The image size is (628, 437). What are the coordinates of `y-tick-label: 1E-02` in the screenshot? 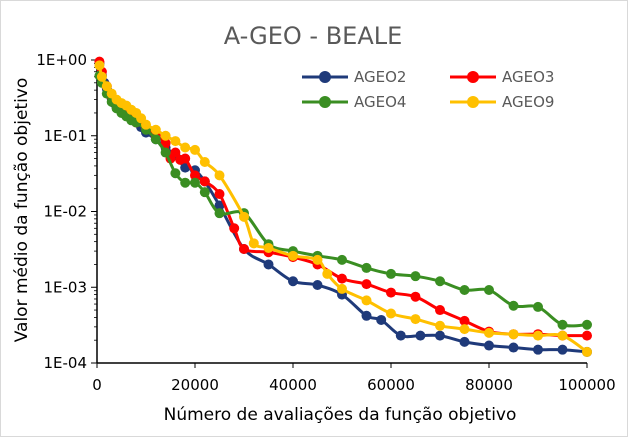 It's located at (65, 212).